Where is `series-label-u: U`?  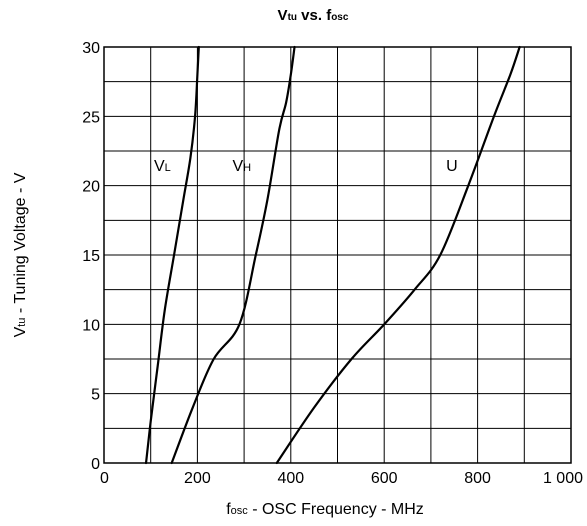
series-label-u: U is located at coordinates (452, 166).